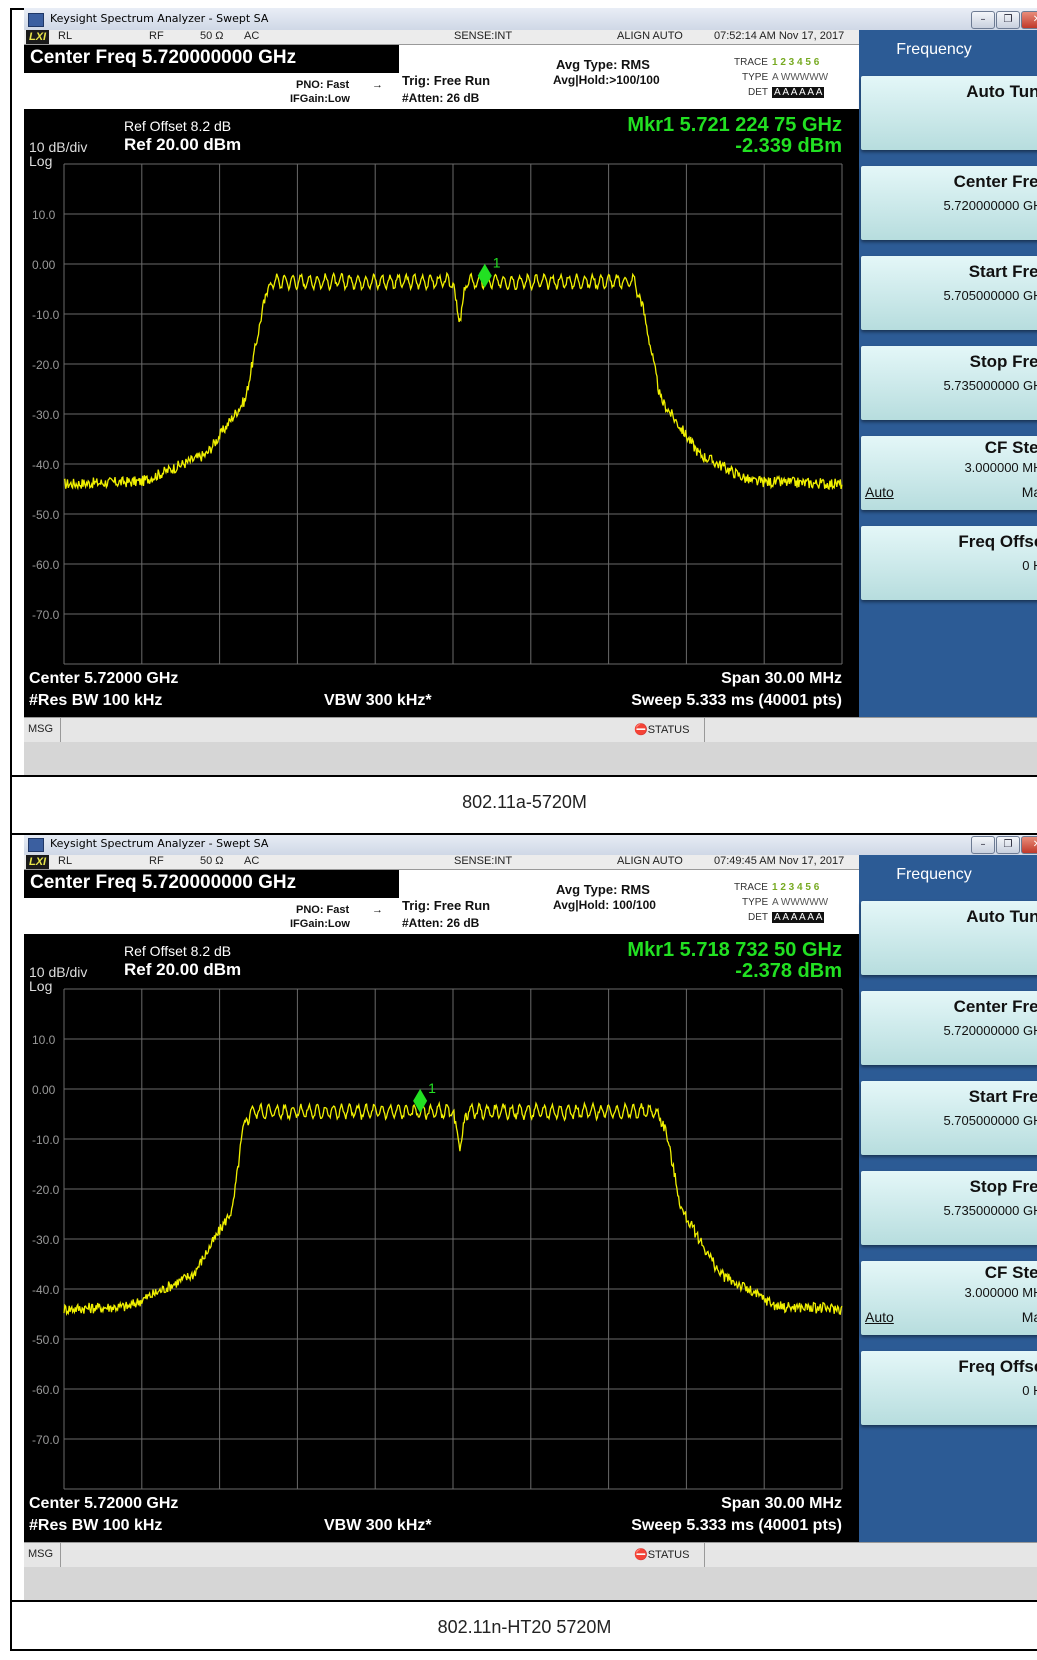 The image size is (1037, 1660). I want to click on status-label: STATUS, so click(669, 1555).